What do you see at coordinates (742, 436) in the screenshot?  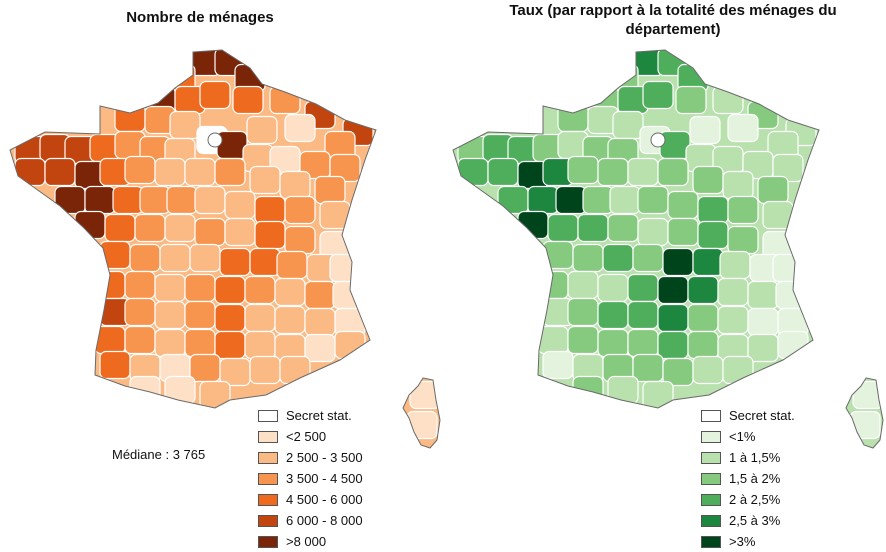 I see `legend-label: <1%` at bounding box center [742, 436].